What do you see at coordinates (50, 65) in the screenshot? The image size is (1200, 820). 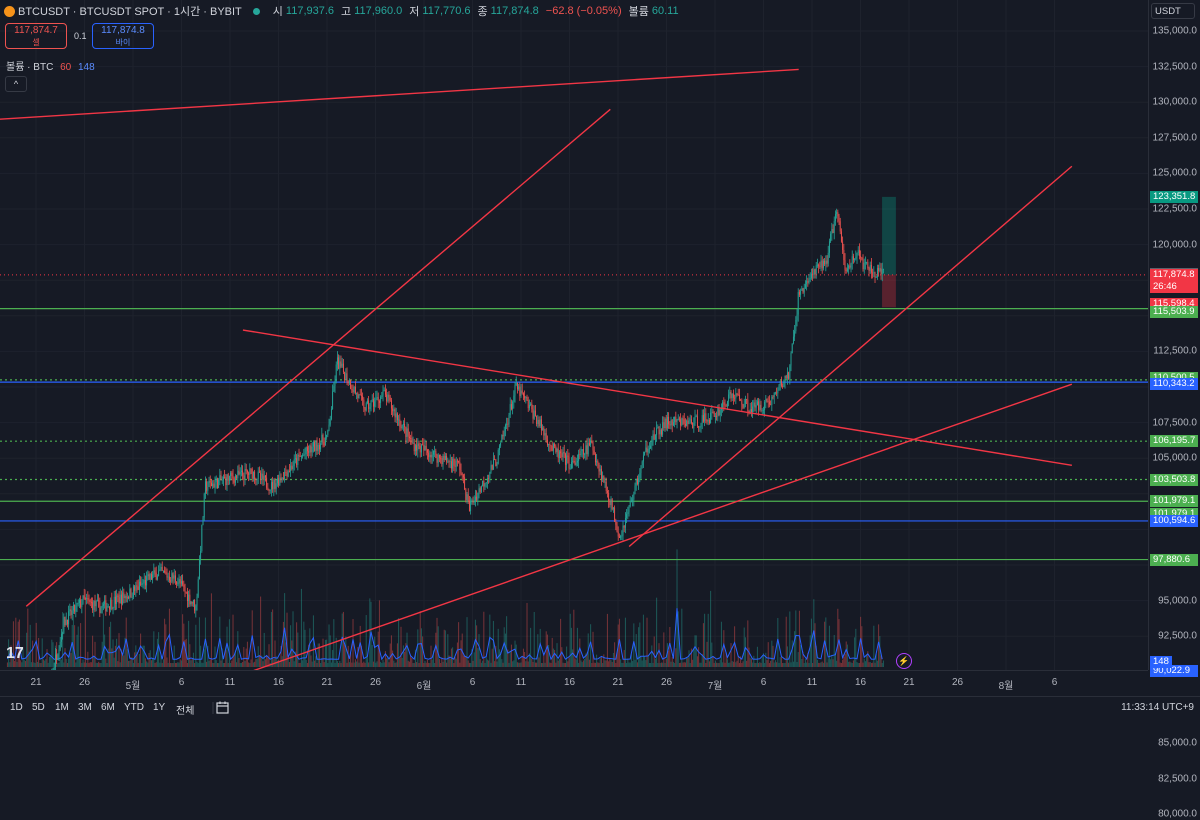 I see `volume-legend: 볼륨 · BTC 60 148` at bounding box center [50, 65].